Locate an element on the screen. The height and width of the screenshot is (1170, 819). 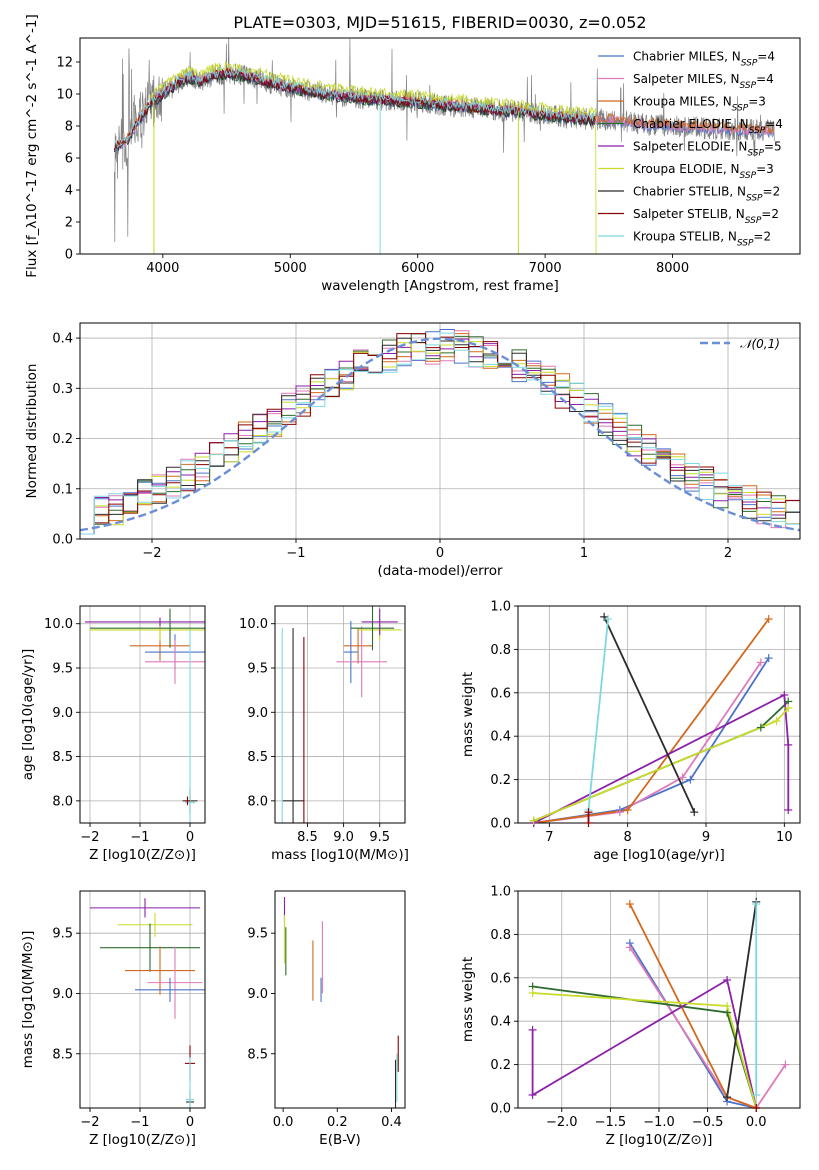
legend-label-chabrier-elodie: Chabrier ELODIE, NSSP=4 is located at coordinates (708, 126).